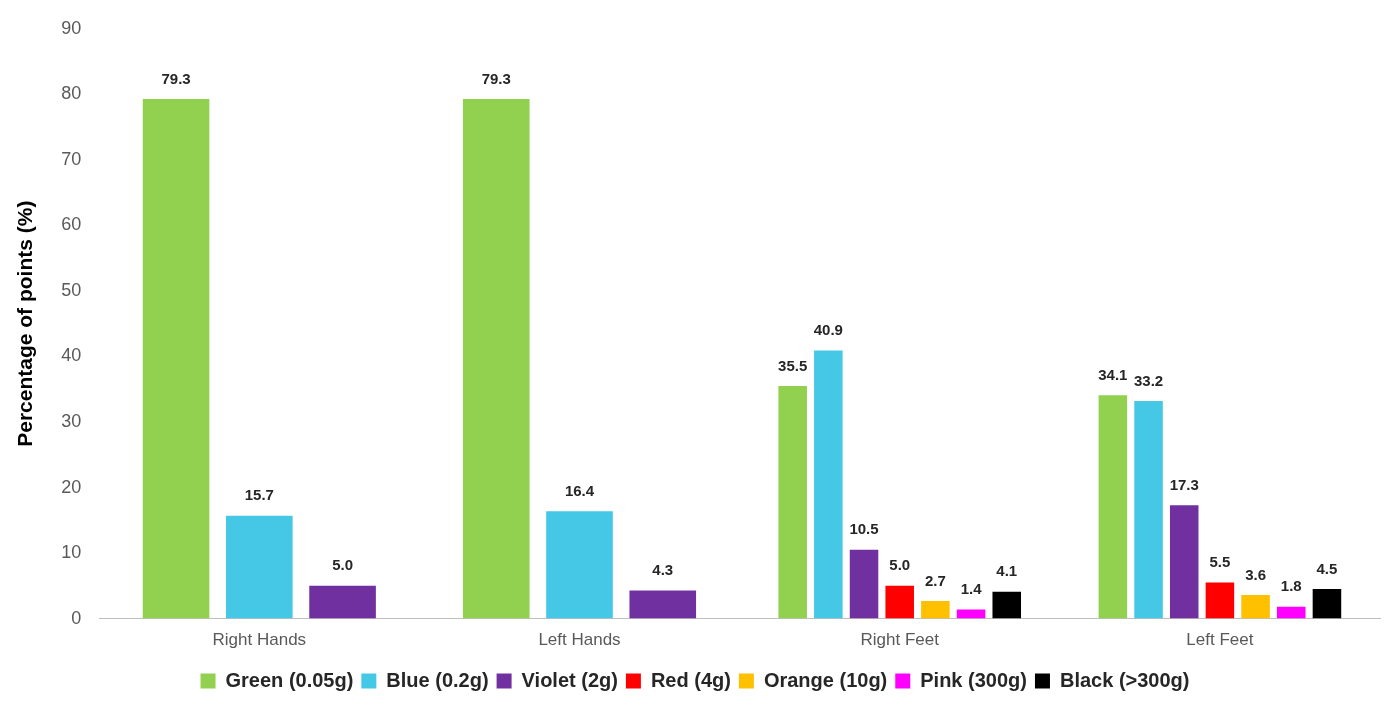 This screenshot has height=711, width=1390. Describe the element at coordinates (1220, 640) in the screenshot. I see `x-tick-label: Left Feet` at that location.